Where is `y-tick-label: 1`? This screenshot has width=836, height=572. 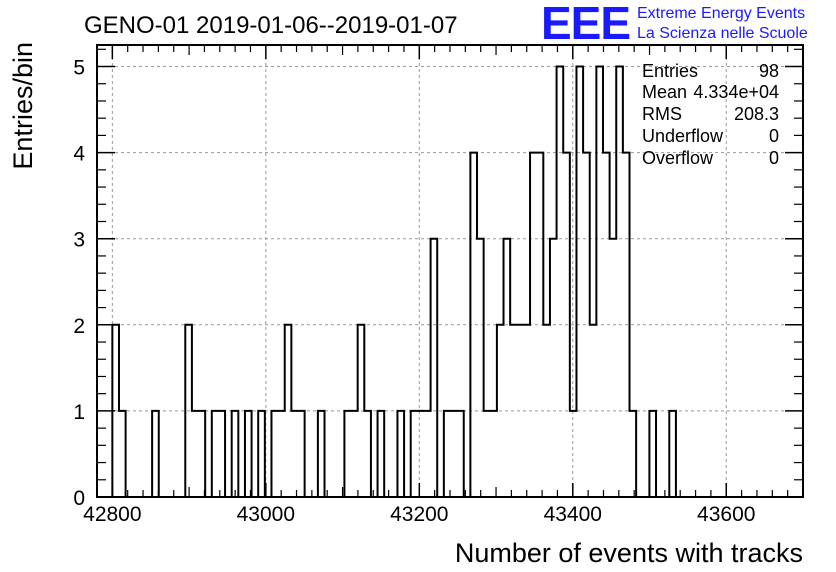
y-tick-label: 1 is located at coordinates (79, 412).